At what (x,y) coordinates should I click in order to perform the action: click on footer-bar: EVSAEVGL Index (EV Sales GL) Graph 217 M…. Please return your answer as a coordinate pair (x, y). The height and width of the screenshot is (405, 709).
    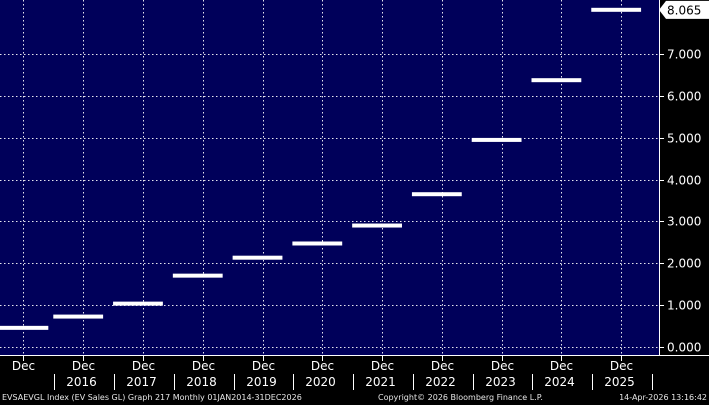
    Looking at the image, I should click on (354, 397).